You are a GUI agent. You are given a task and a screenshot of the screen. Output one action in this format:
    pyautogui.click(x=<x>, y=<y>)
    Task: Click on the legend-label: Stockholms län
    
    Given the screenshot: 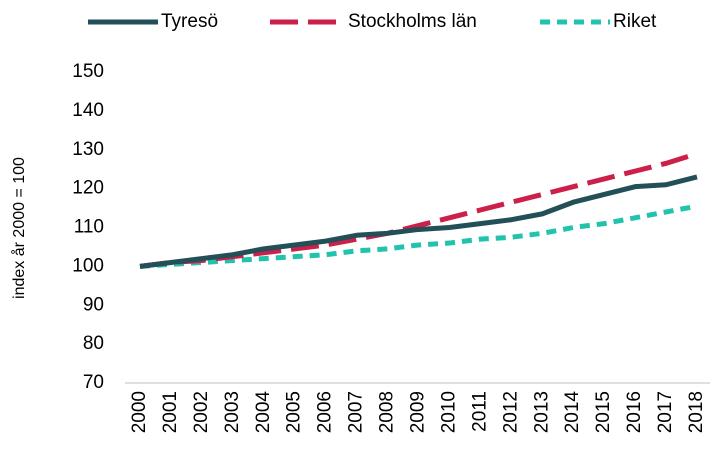 What is the action you would take?
    pyautogui.click(x=412, y=21)
    